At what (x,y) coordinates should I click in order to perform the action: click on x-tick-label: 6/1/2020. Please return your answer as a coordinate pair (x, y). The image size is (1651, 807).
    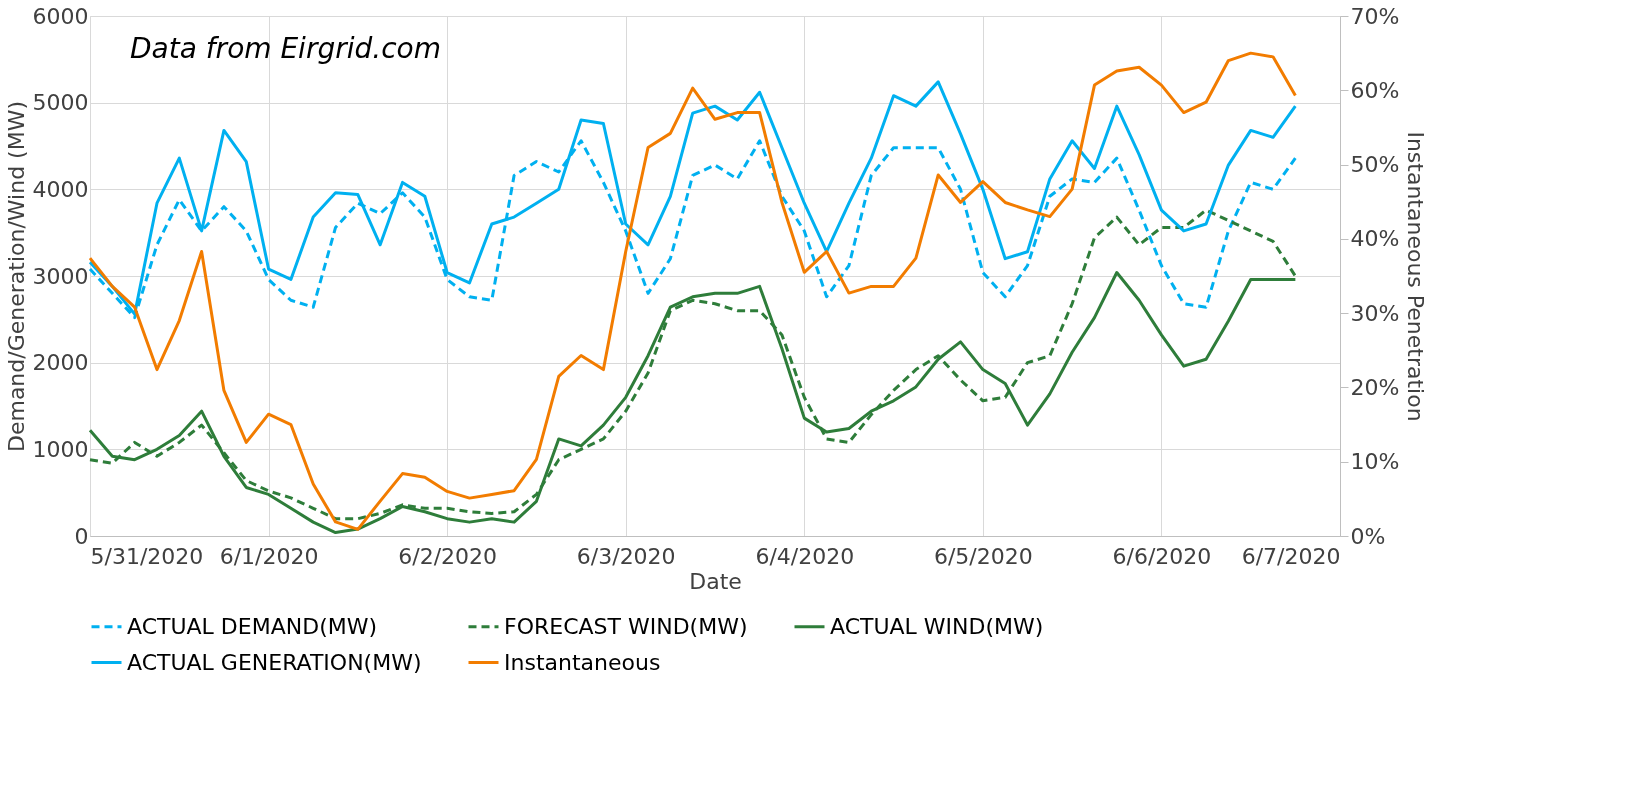
    Looking at the image, I should click on (269, 556).